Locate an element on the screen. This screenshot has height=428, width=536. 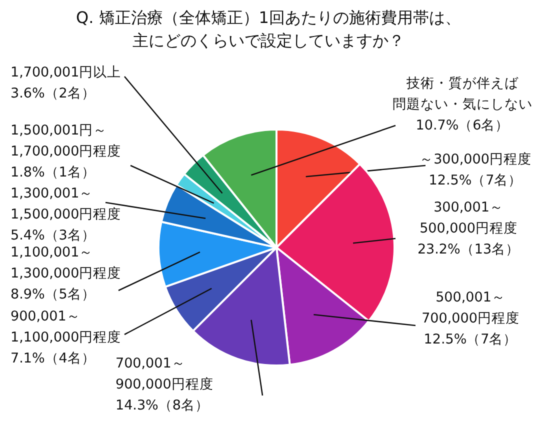
slice-label: 300,001～500,000円程度 is located at coordinates (469, 218).